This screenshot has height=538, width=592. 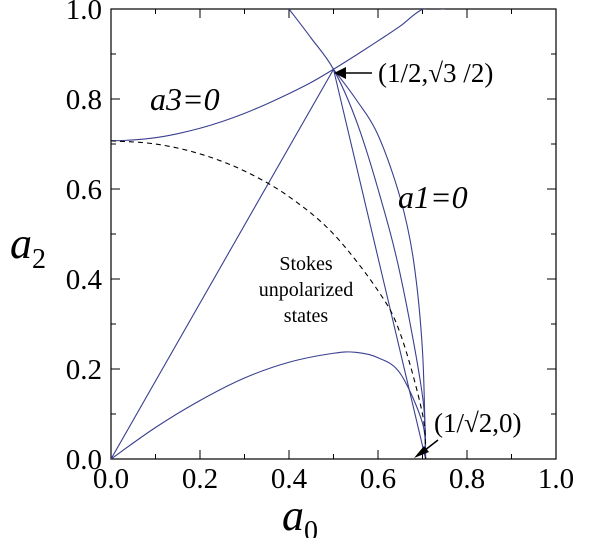 What do you see at coordinates (478, 423) in the screenshot?
I see `point-label-bottom: (1/√2,0)` at bounding box center [478, 423].